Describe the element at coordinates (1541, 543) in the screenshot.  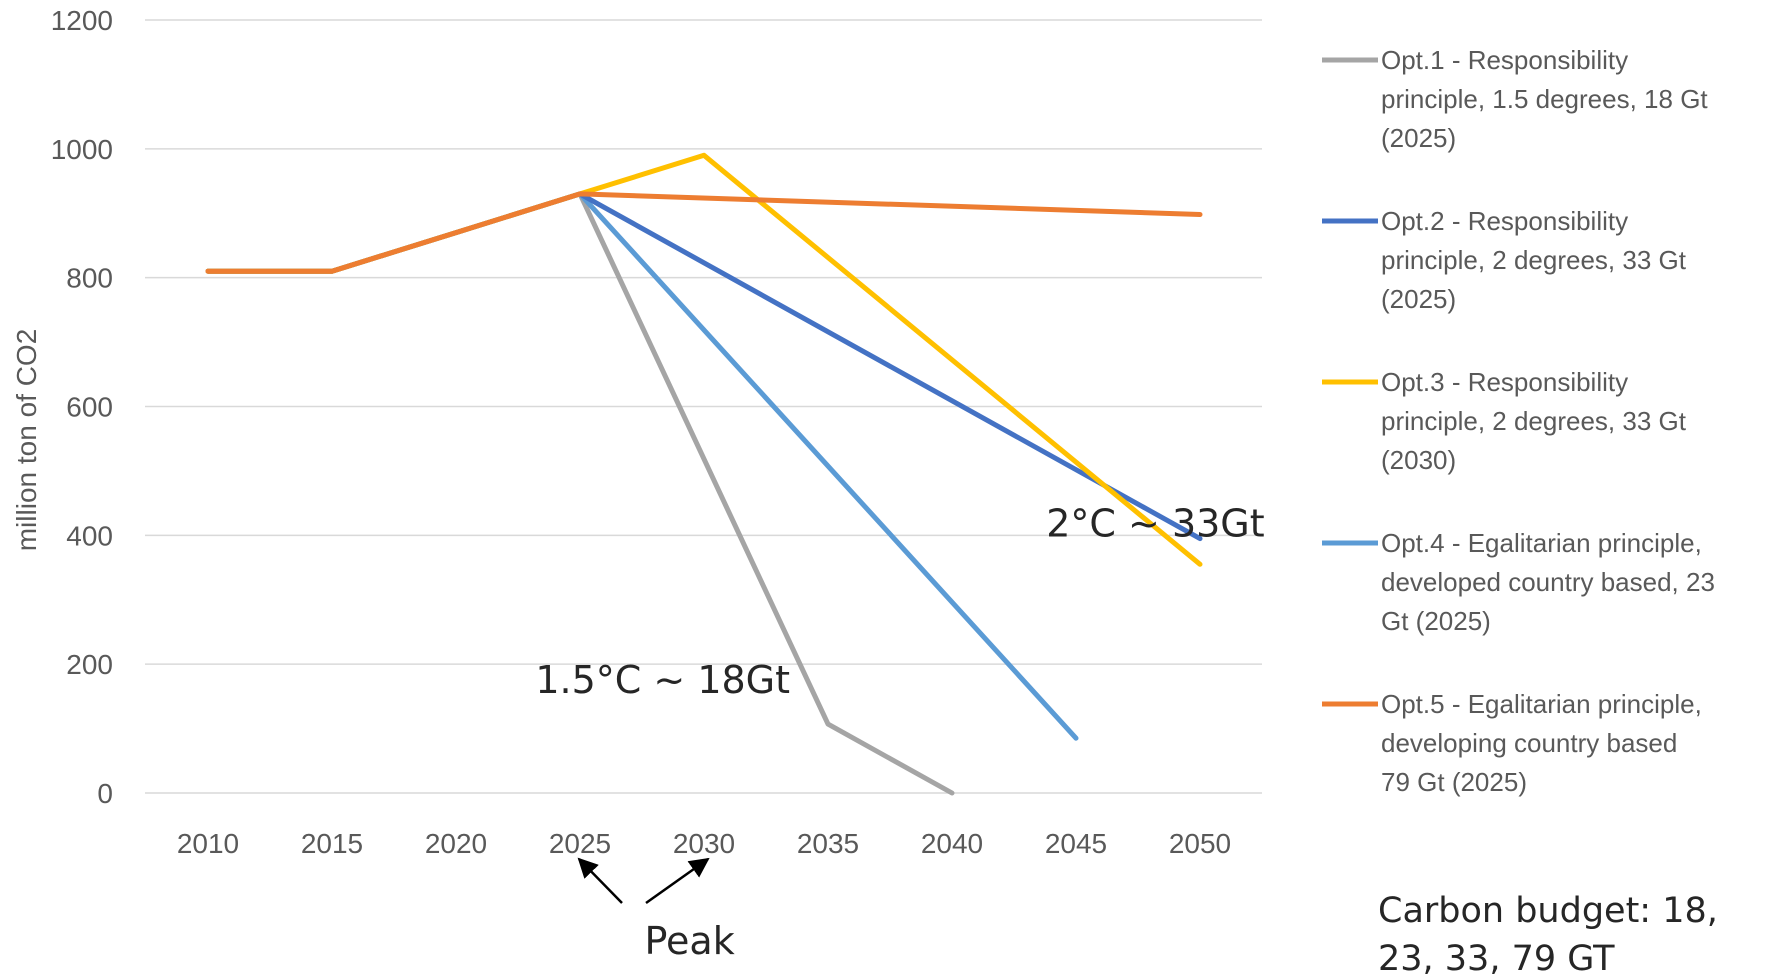
I see `legend-entry-opt-4-line-1: Opt.4 - Egalitarian principle,` at that location.